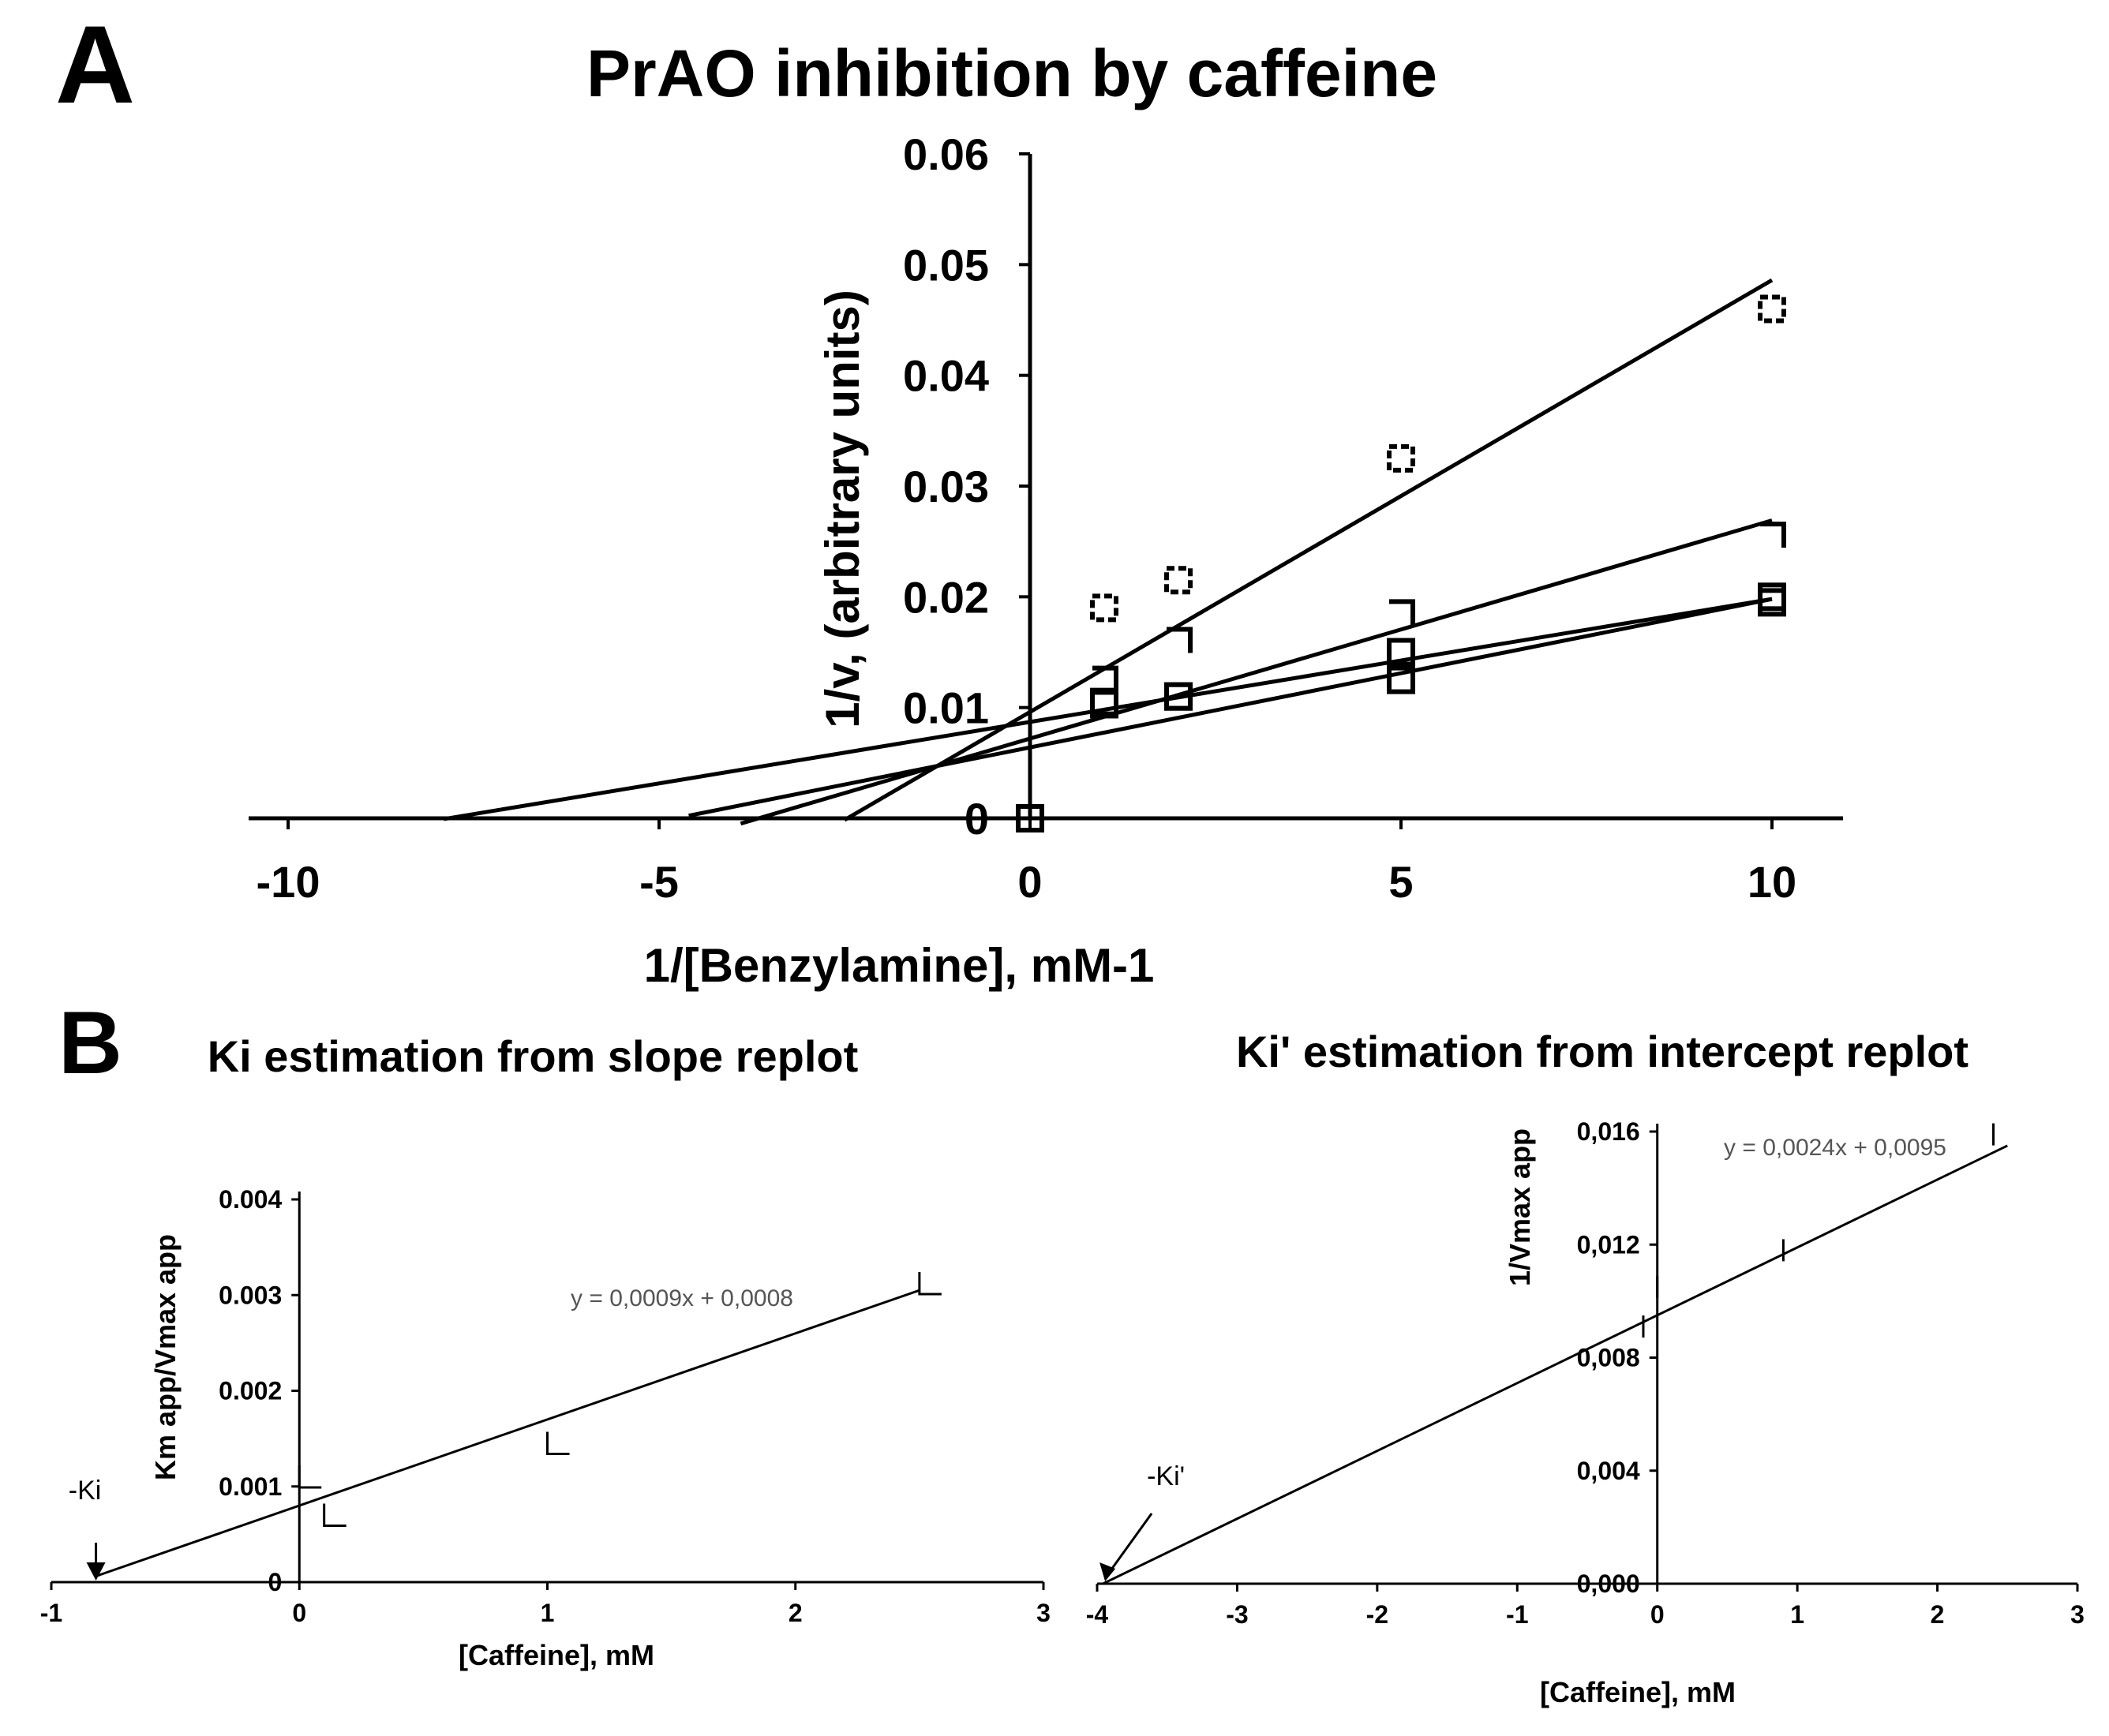 The image size is (2109, 1736). Describe the element at coordinates (1608, 1584) in the screenshot. I see `chart-b-right-y-tick-label: 0,000` at that location.